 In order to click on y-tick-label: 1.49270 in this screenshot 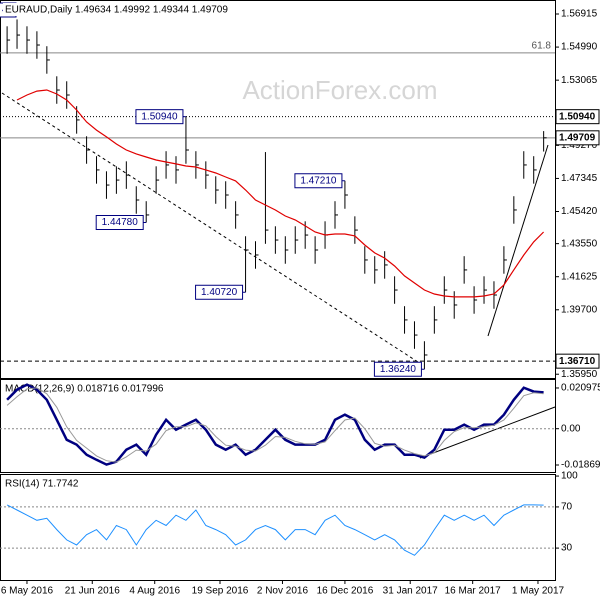, I will do `click(579, 145)`.